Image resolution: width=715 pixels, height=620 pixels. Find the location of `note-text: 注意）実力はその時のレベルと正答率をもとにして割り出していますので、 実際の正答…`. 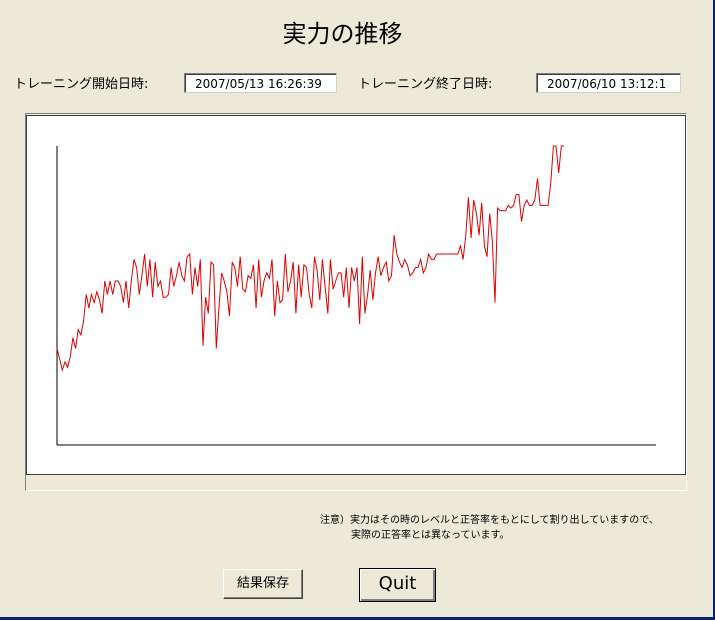

note-text: 注意）実力はその時のレベルと正答率をもとにして割り出していますので、 実際の正答… is located at coordinates (489, 528).